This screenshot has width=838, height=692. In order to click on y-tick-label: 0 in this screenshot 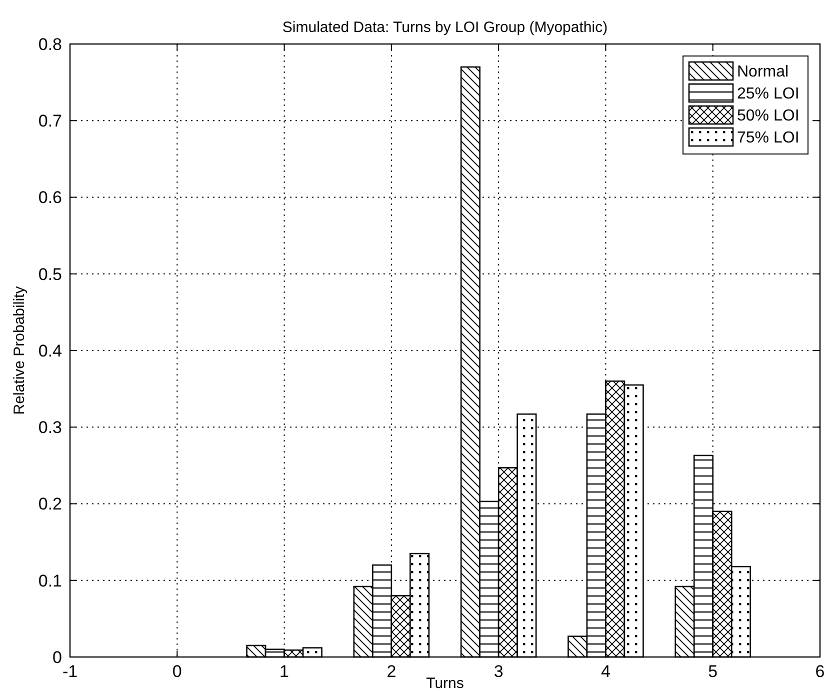, I will do `click(57, 657)`.